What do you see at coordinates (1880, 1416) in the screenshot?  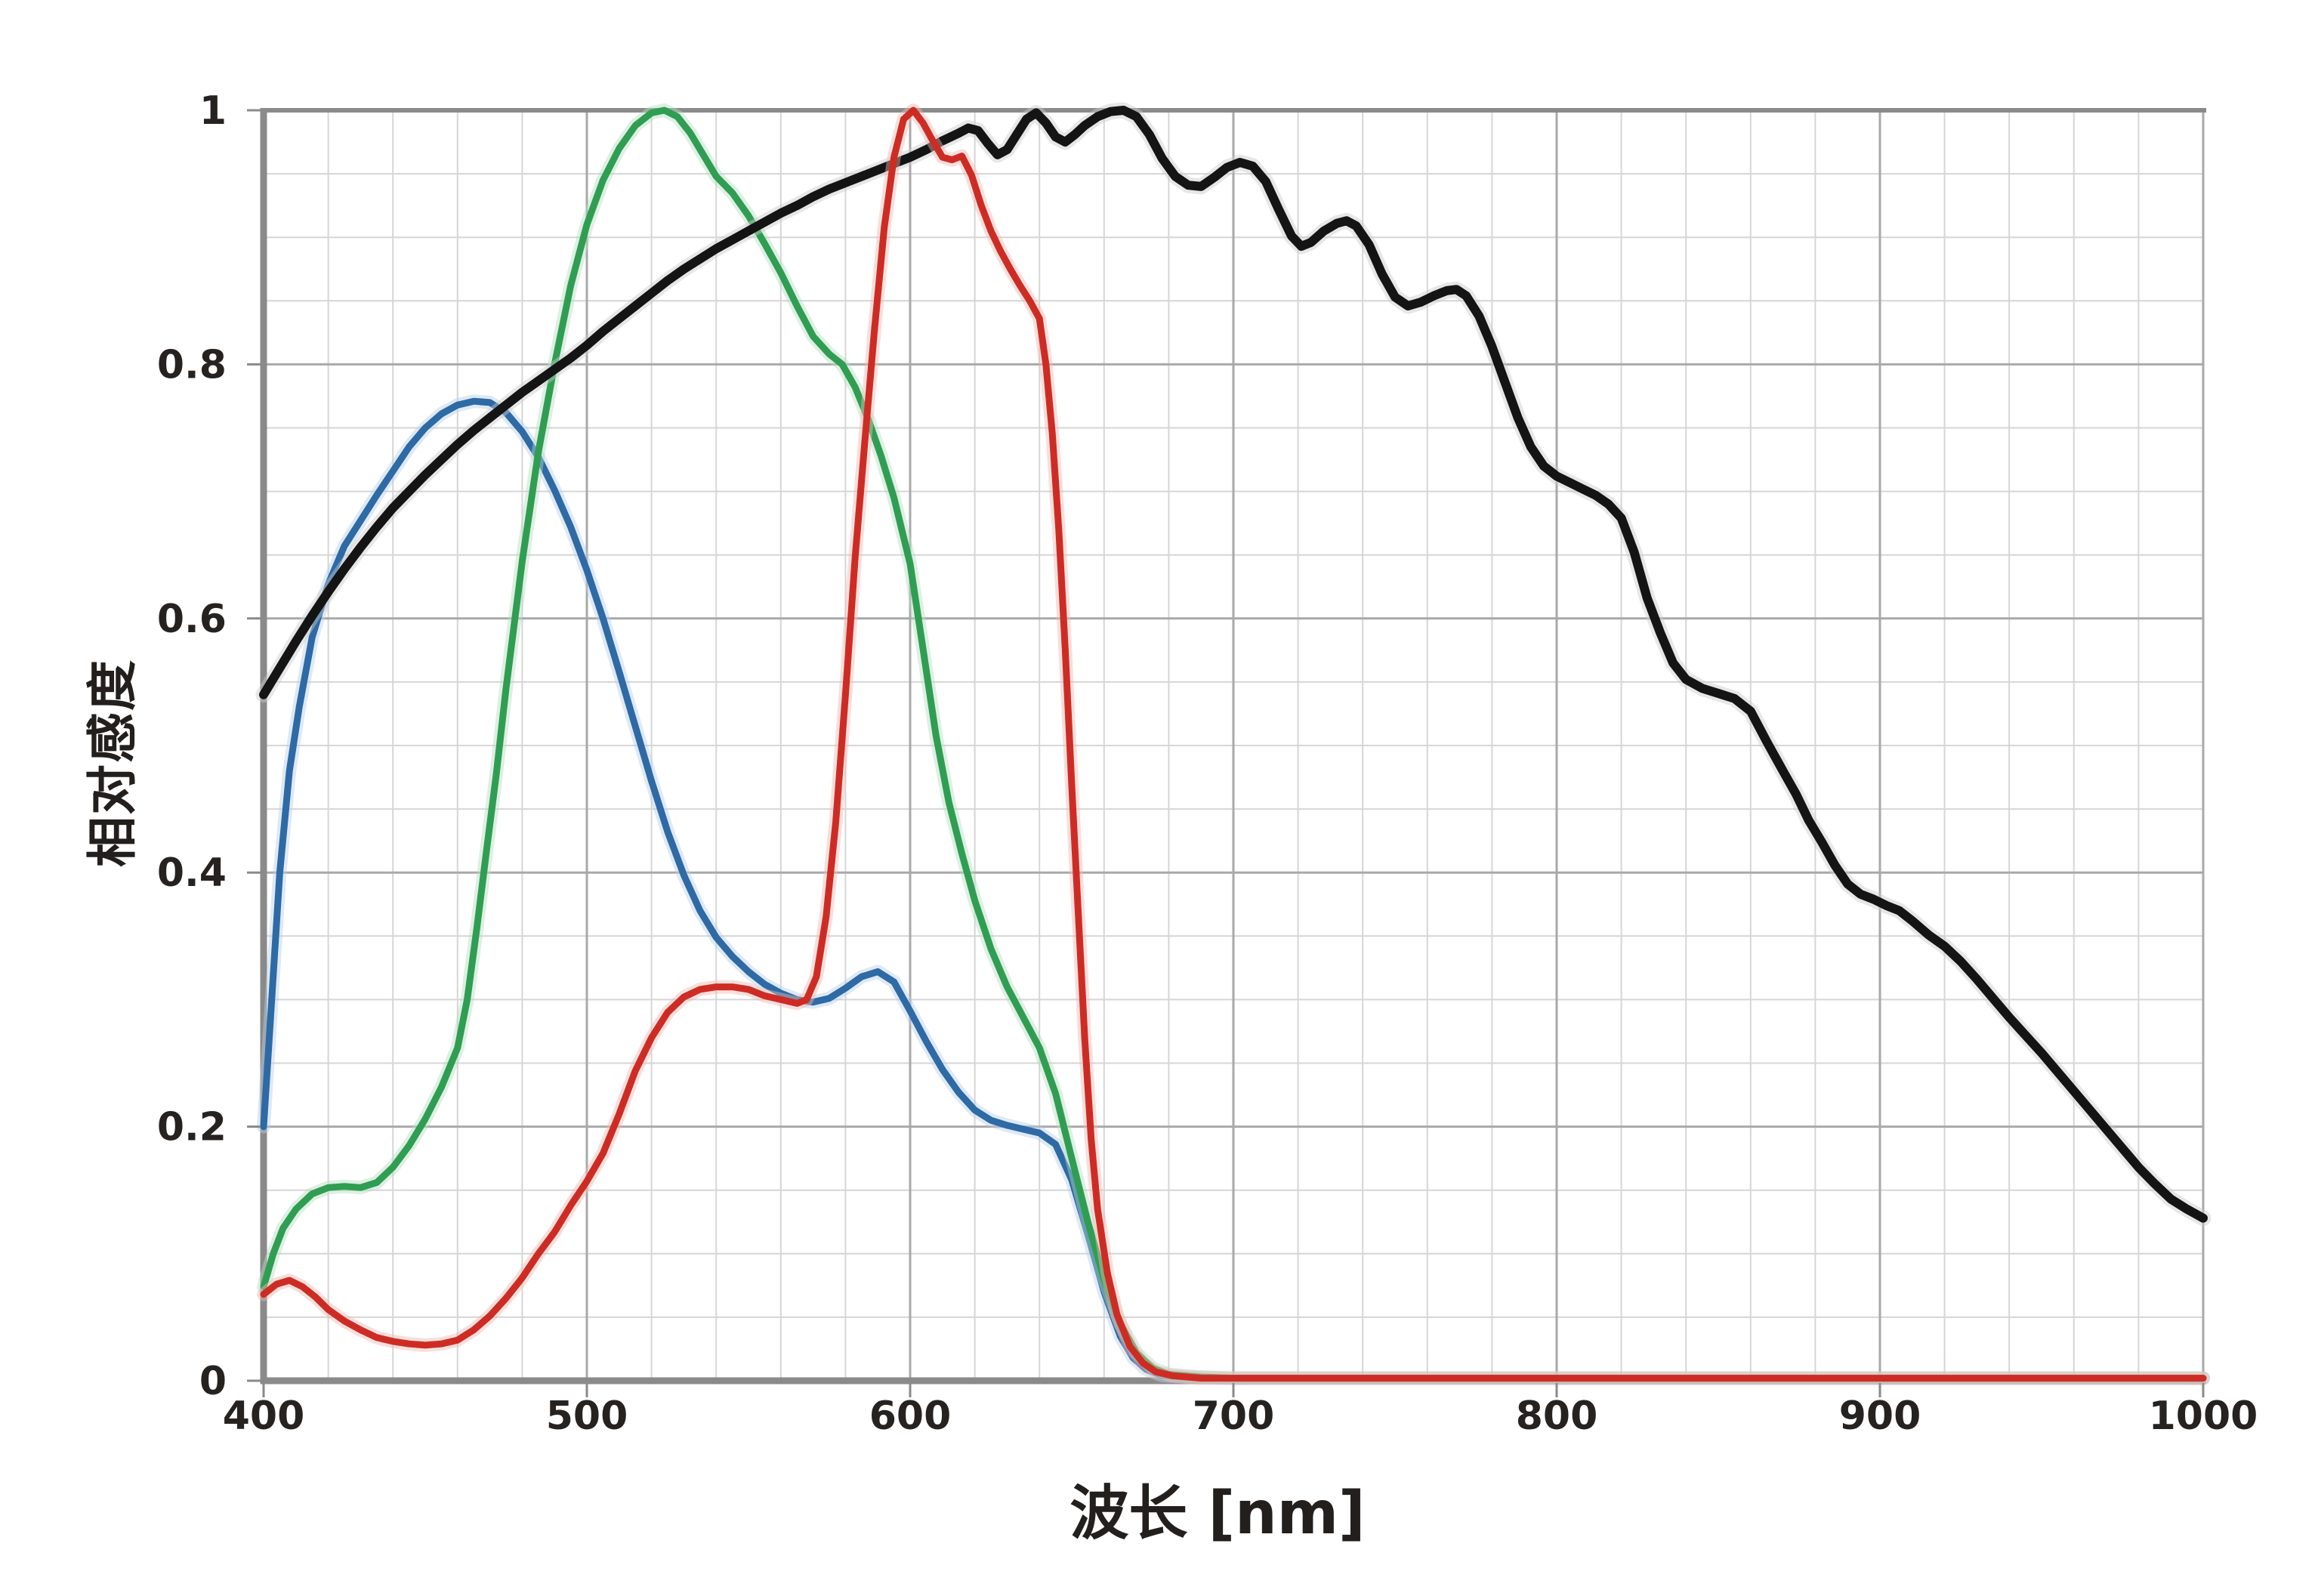 I see `x-tick-label: 900` at bounding box center [1880, 1416].